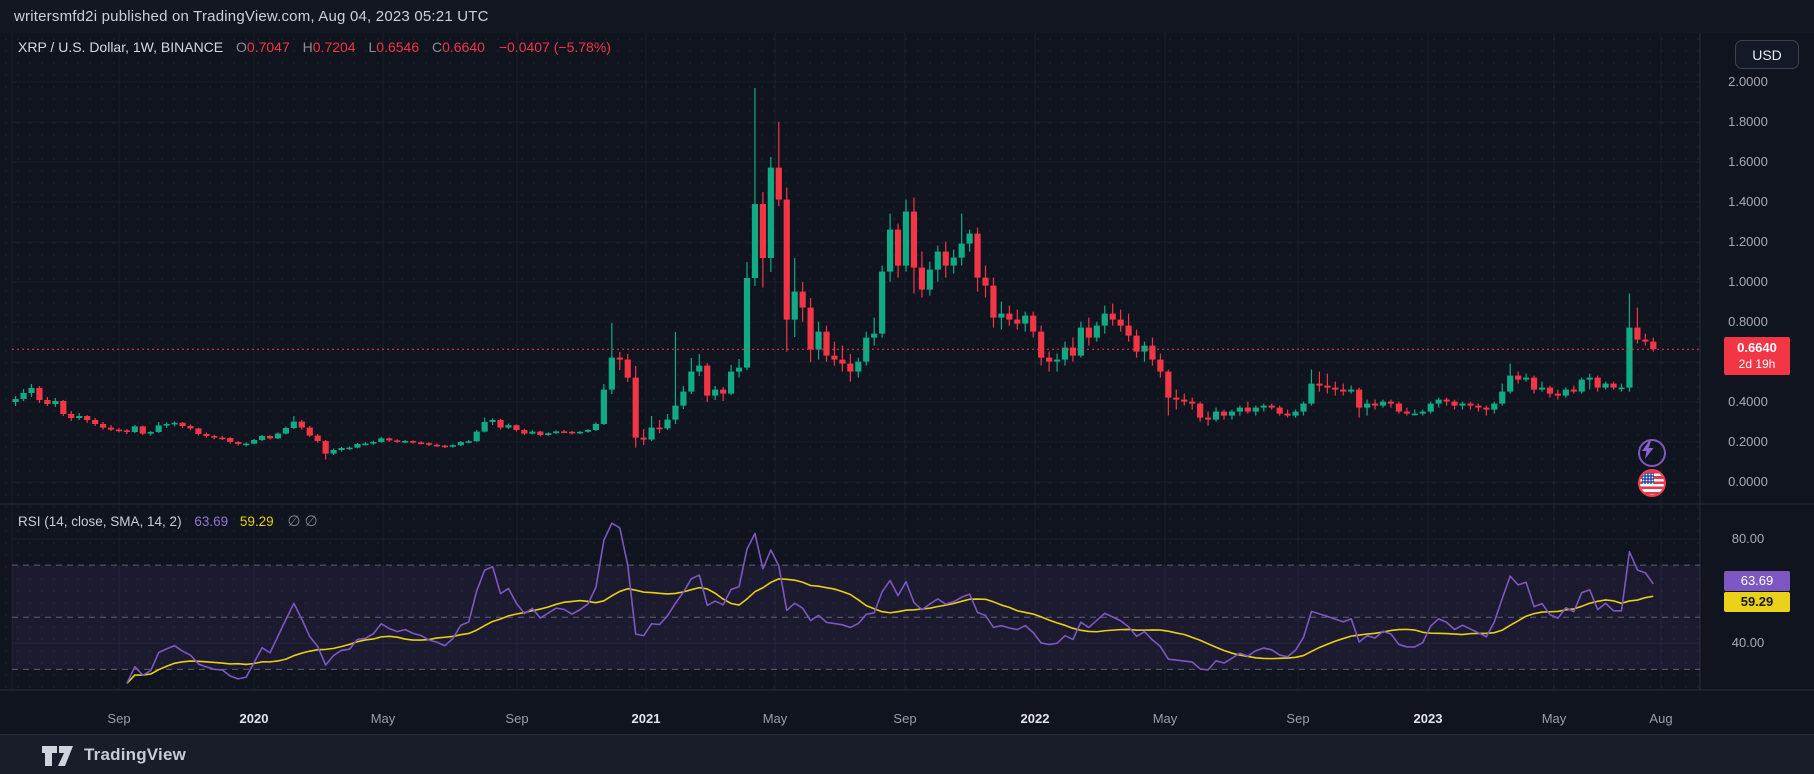 The image size is (1814, 774). What do you see at coordinates (907, 754) in the screenshot?
I see `watermark-bar: TradingView` at bounding box center [907, 754].